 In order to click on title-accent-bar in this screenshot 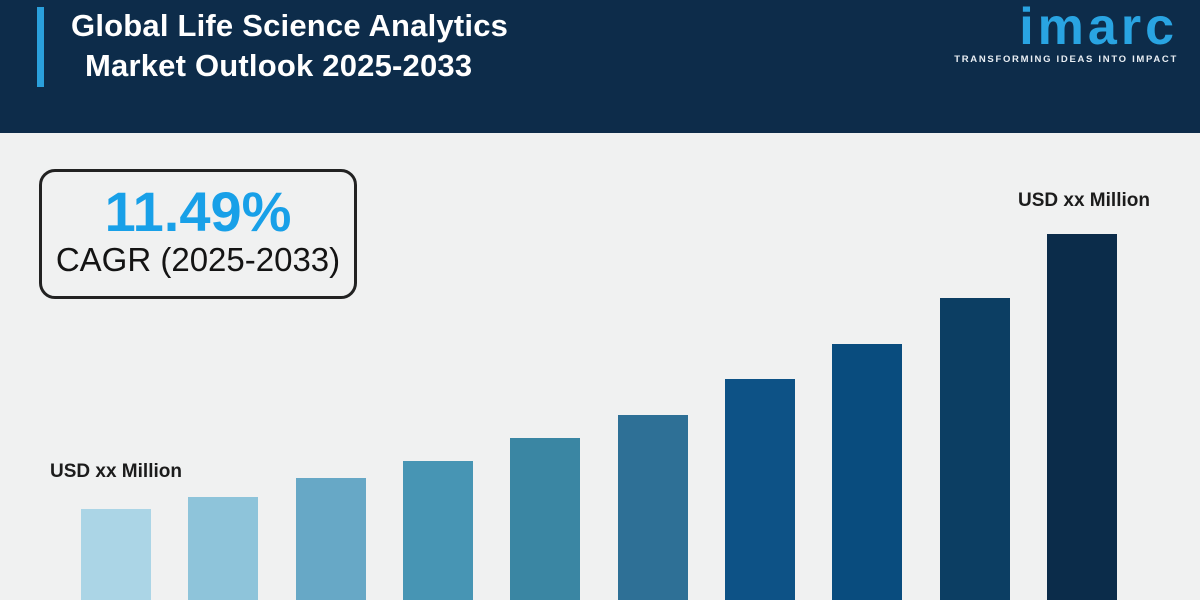, I will do `click(40, 47)`.